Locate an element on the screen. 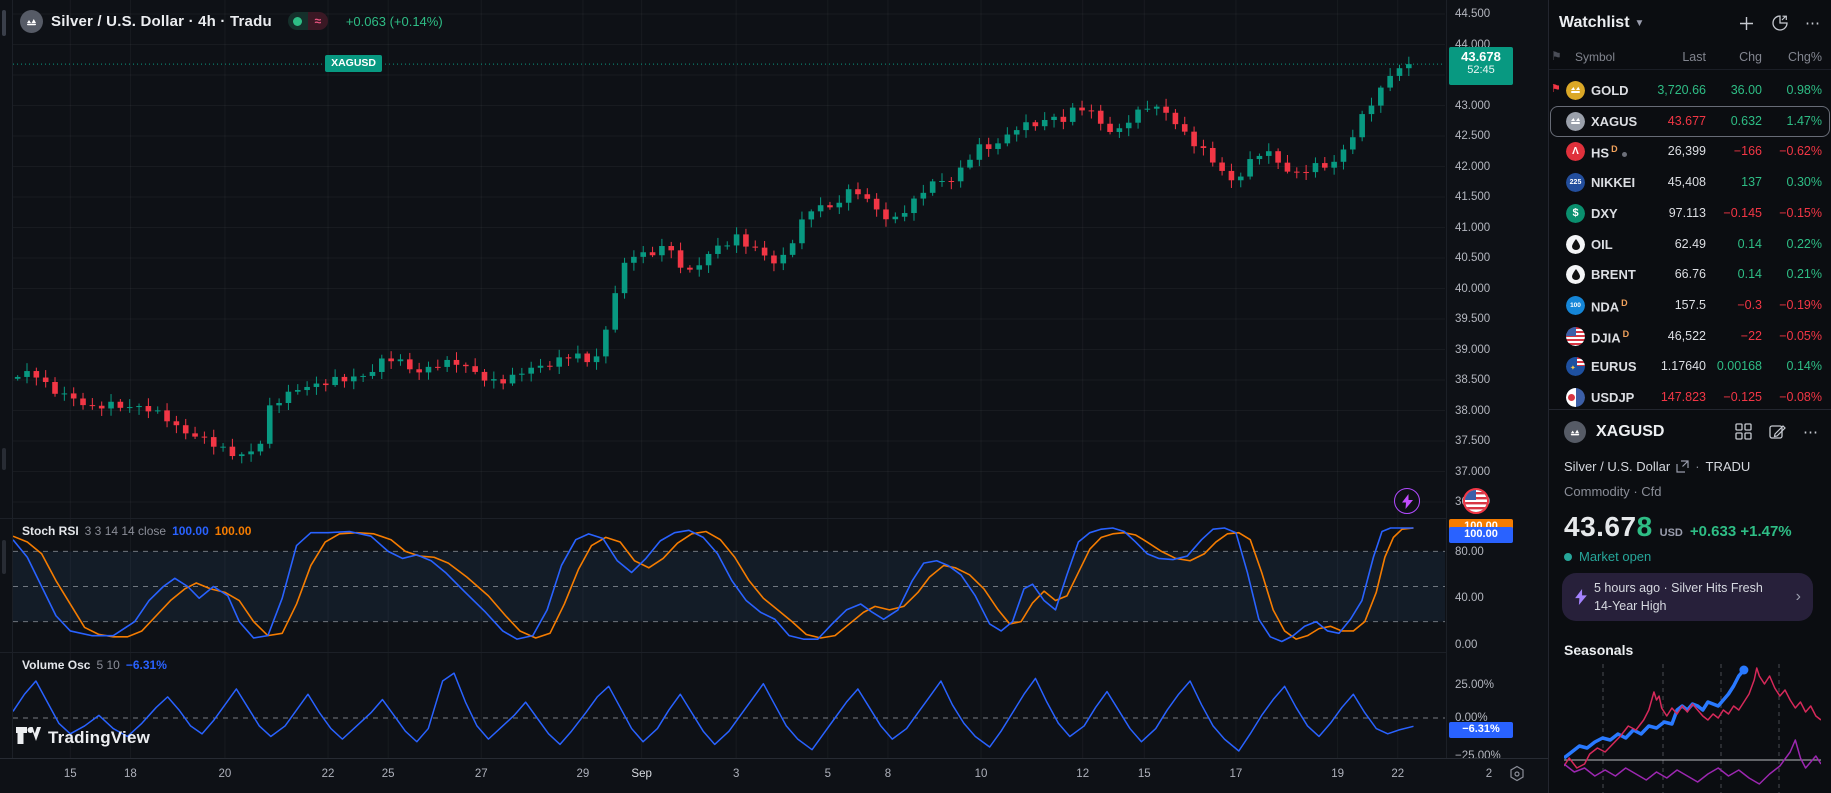 The image size is (1831, 793). chevron-right-icon: › is located at coordinates (1798, 596).